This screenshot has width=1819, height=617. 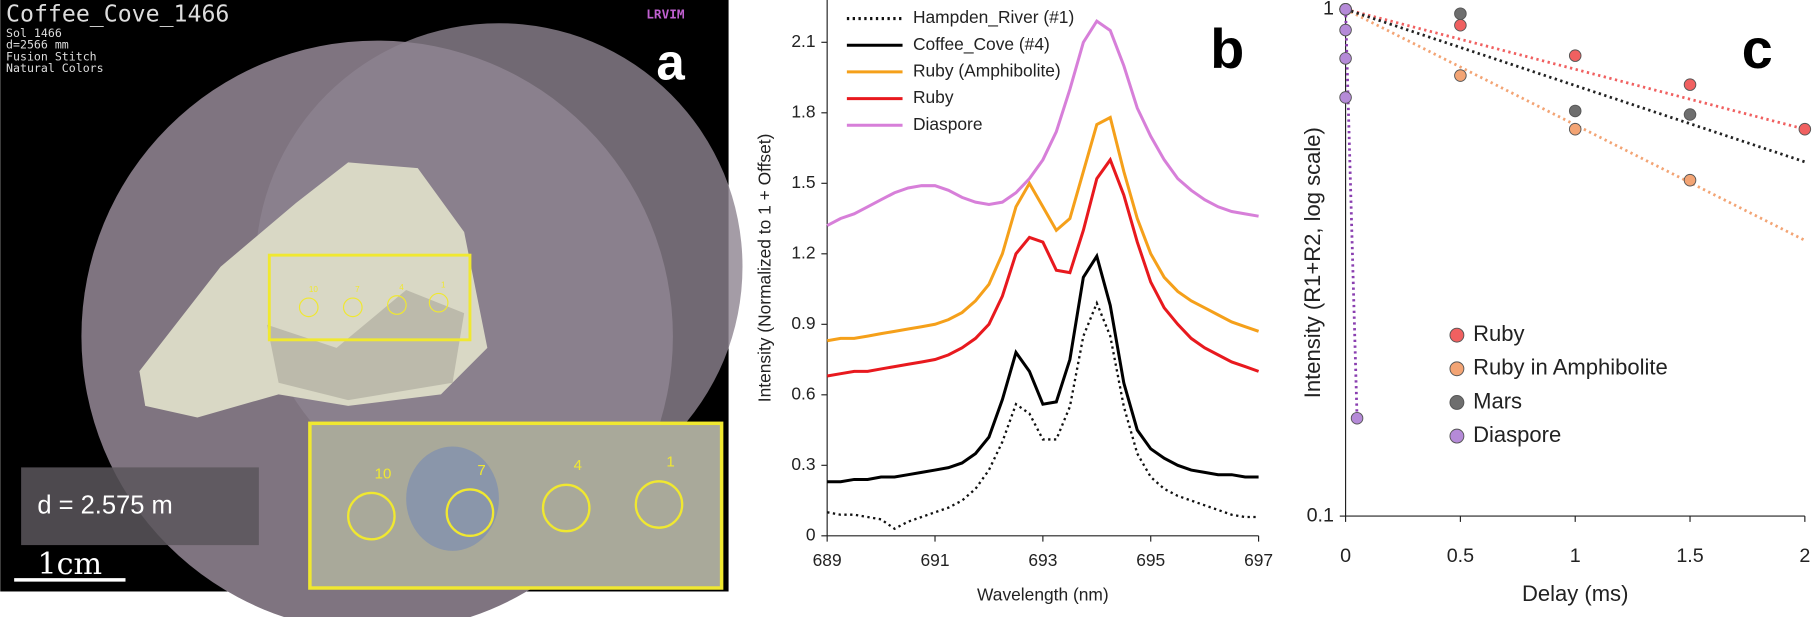 What do you see at coordinates (803, 41) in the screenshot?
I see `y-tick-label: 2.1` at bounding box center [803, 41].